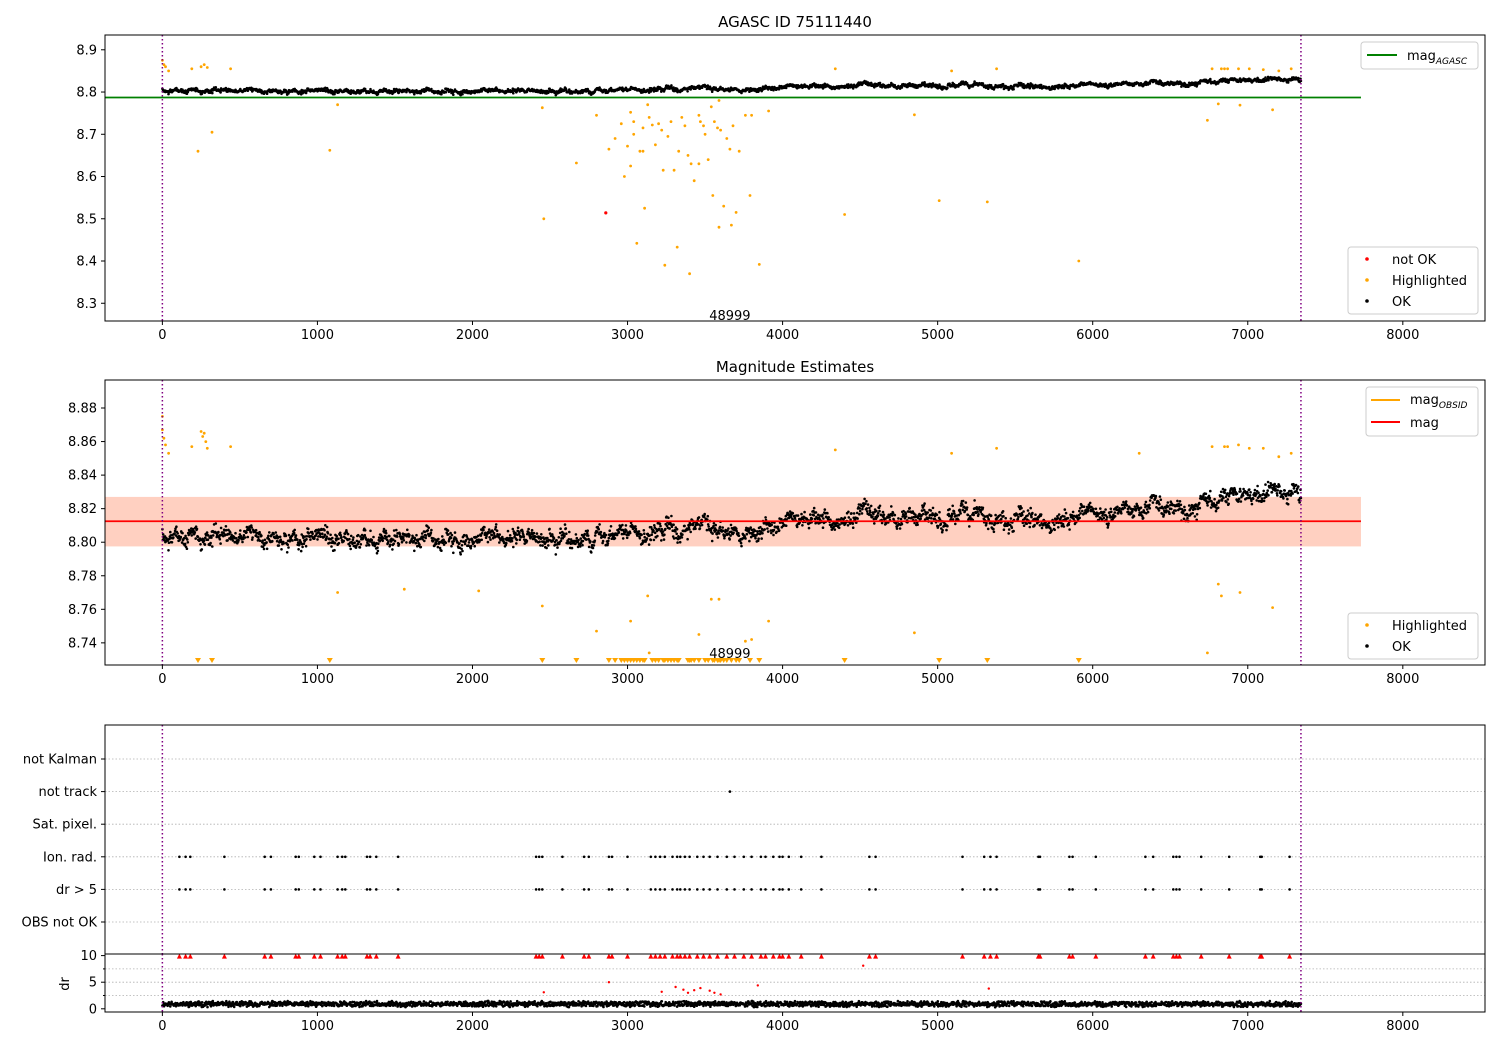 This screenshot has width=1500, height=1050. What do you see at coordinates (1367, 280) in the screenshot?
I see `legend-marker-highlighted` at bounding box center [1367, 280].